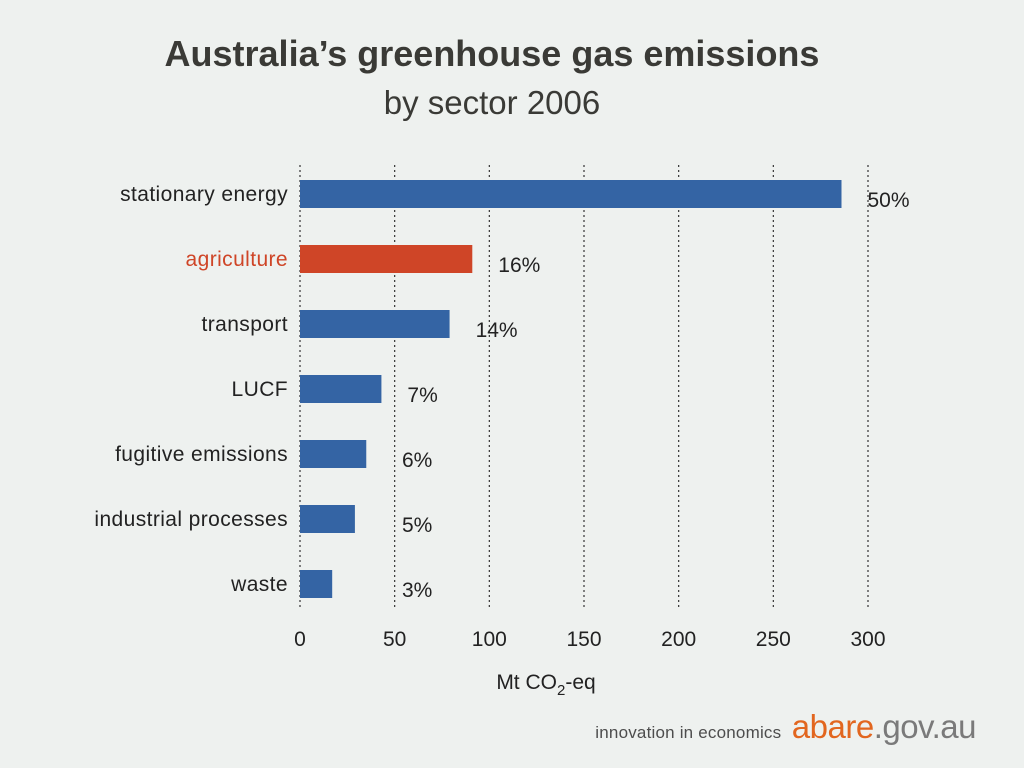 The height and width of the screenshot is (768, 1024). I want to click on bar-stationary-energy, so click(571, 194).